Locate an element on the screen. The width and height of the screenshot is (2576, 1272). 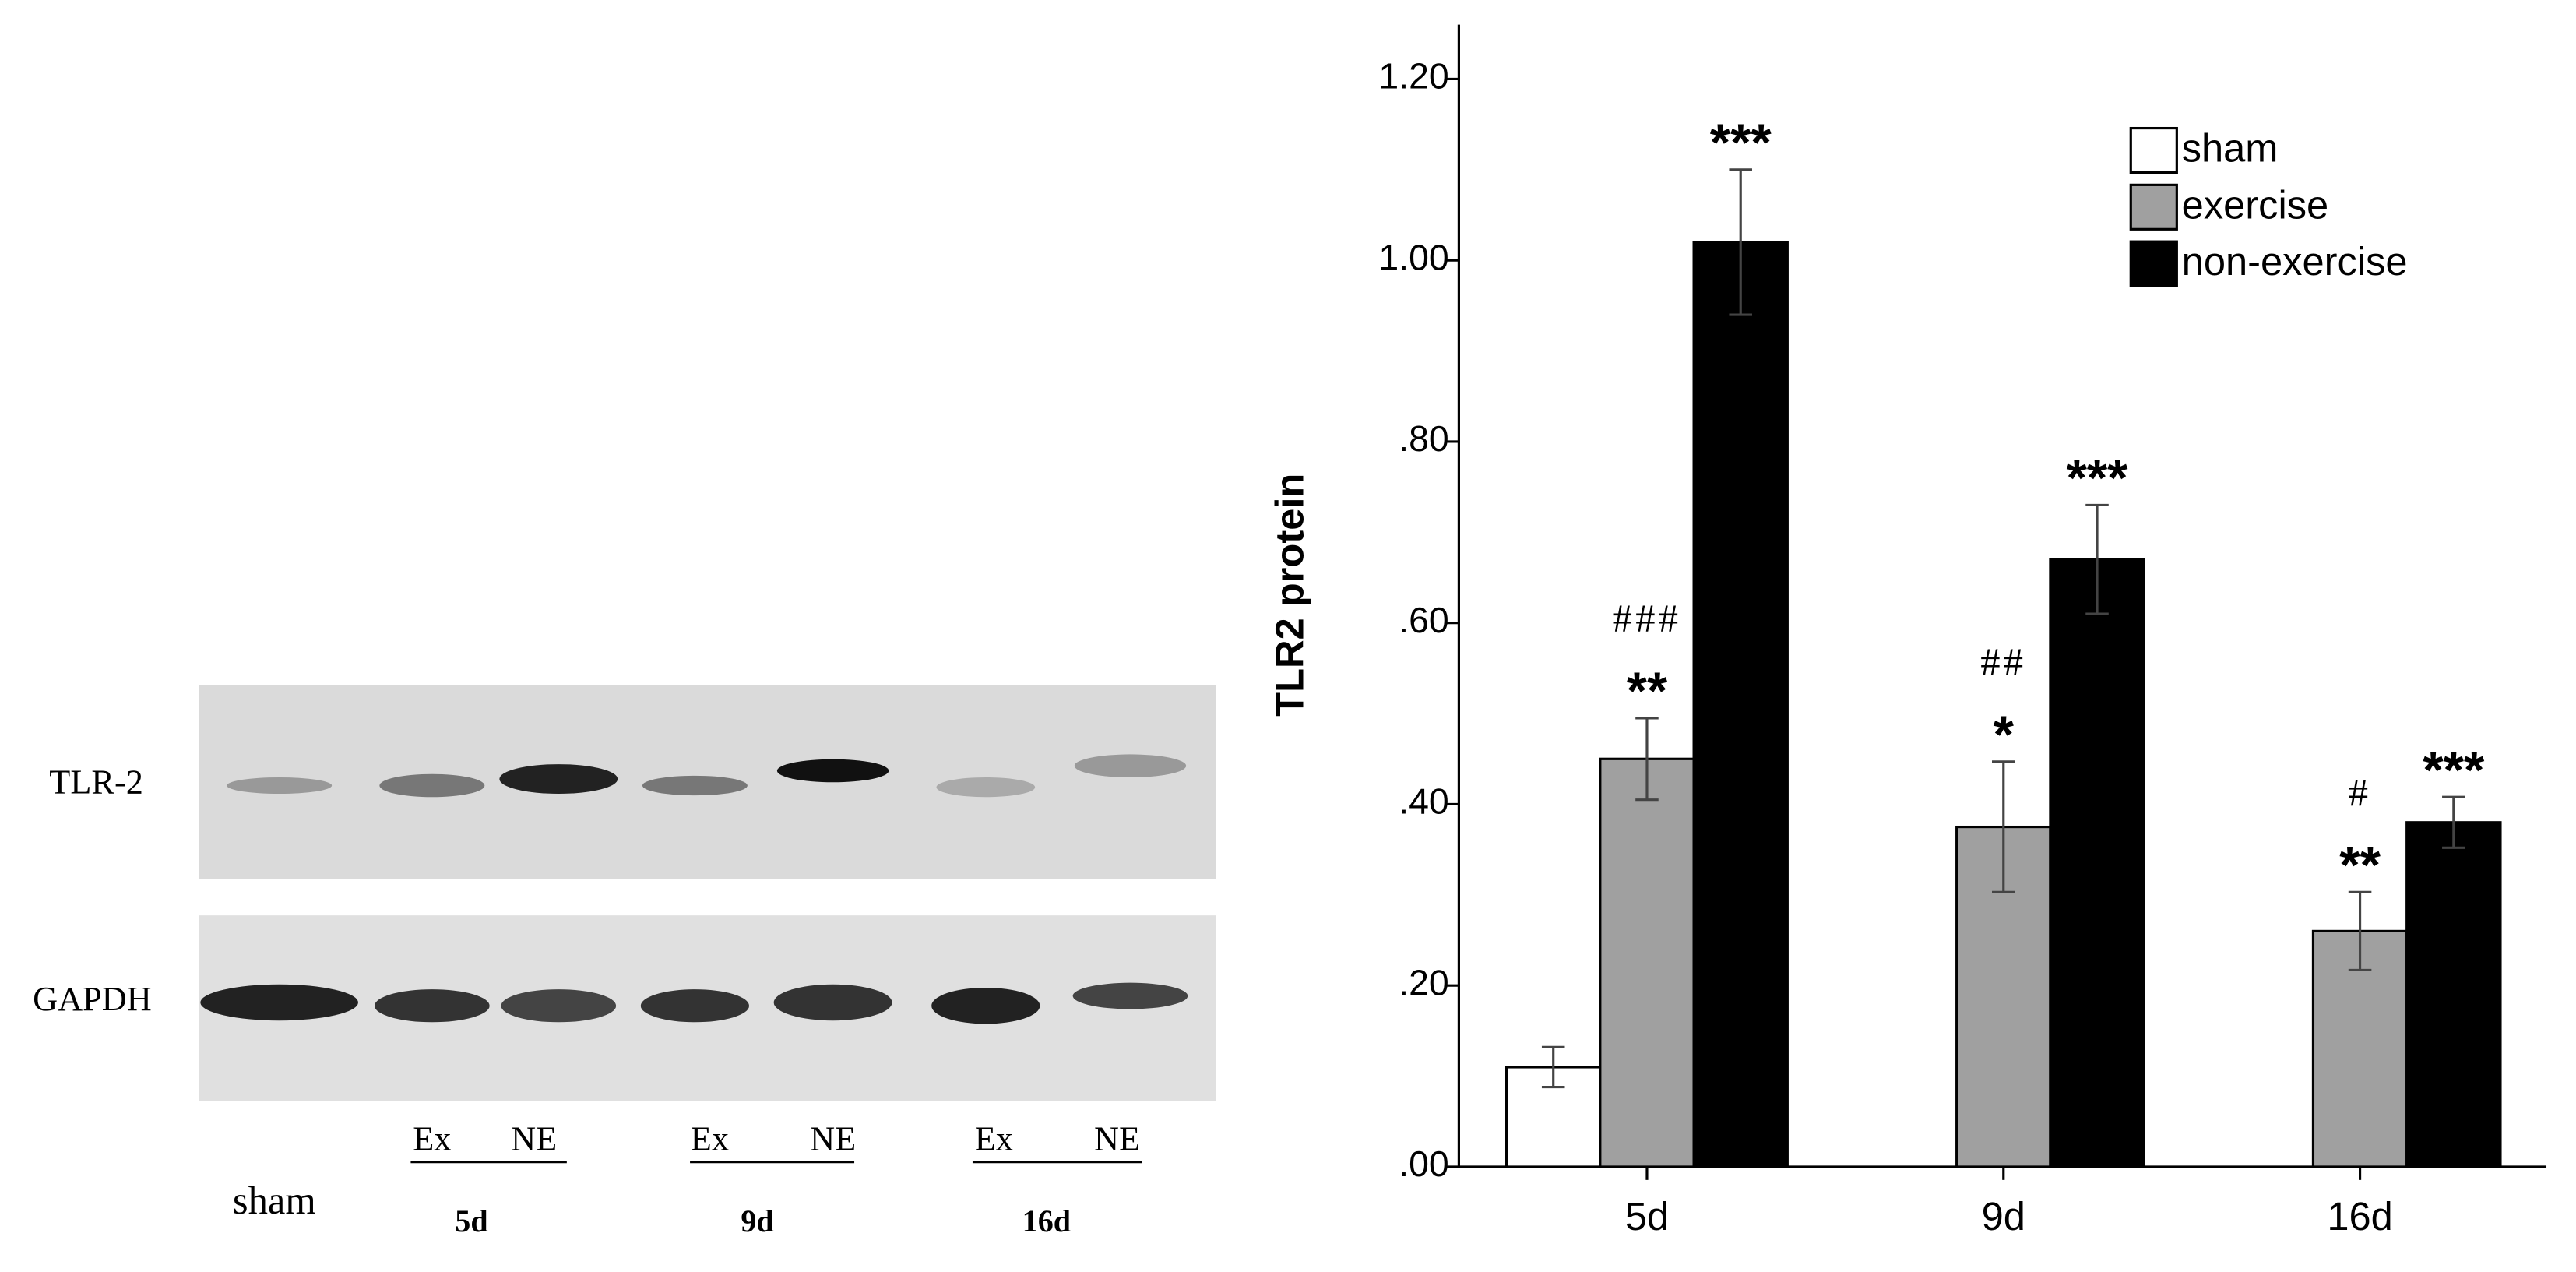
group-label: 16d is located at coordinates (1046, 1221).